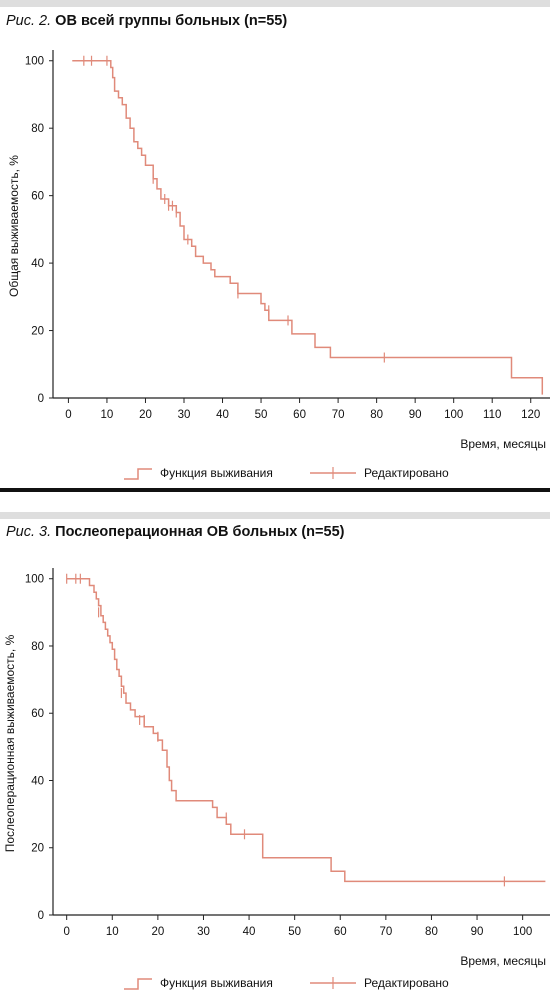  I want to click on figure-3-caption-prefix: Рис. 3., so click(29, 532).